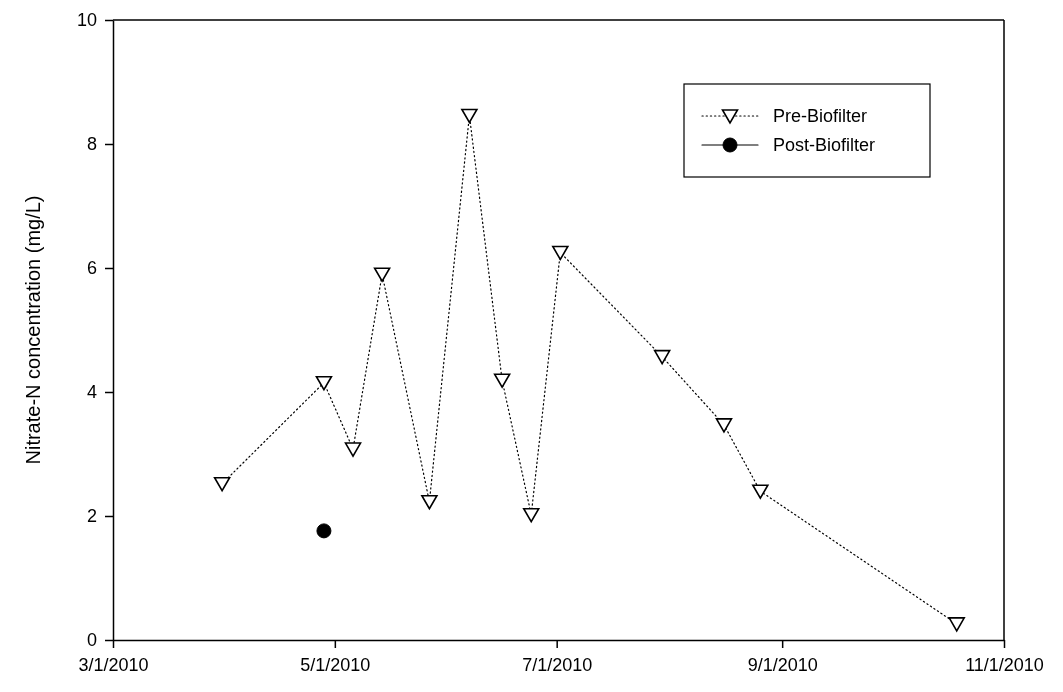 The height and width of the screenshot is (692, 1063). I want to click on y-tick-label: 8, so click(91, 144).